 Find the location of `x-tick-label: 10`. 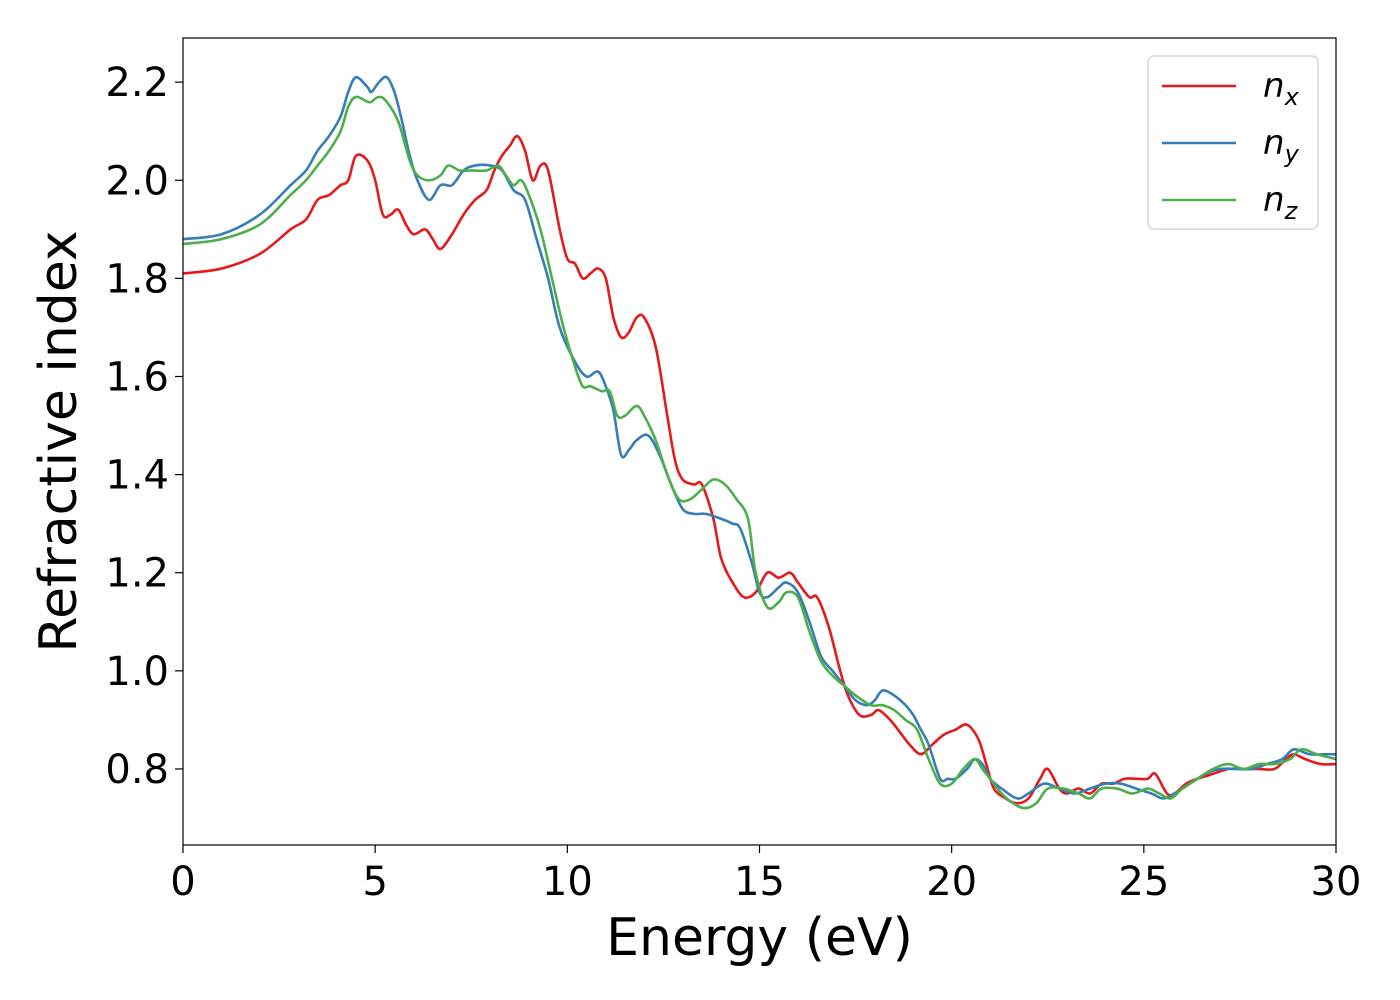

x-tick-label: 10 is located at coordinates (567, 882).